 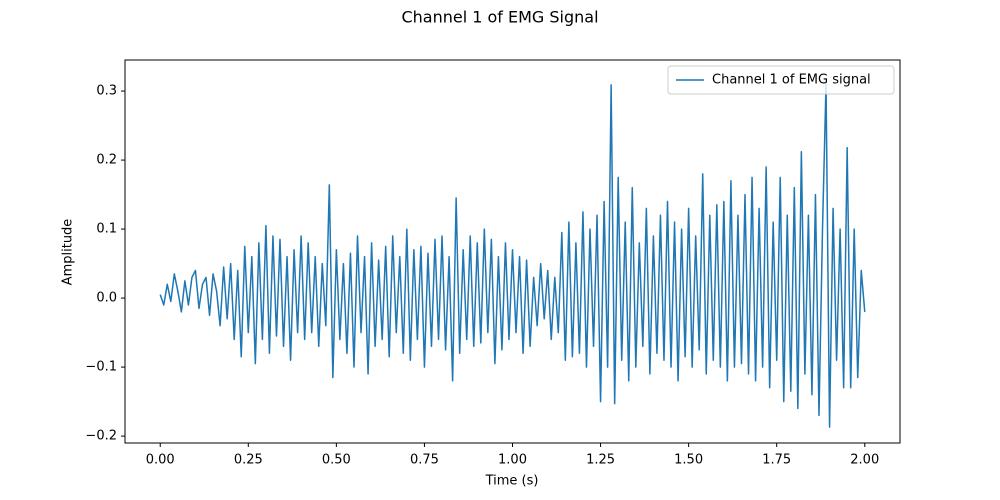 What do you see at coordinates (600, 460) in the screenshot?
I see `x-tick-label: 1.25` at bounding box center [600, 460].